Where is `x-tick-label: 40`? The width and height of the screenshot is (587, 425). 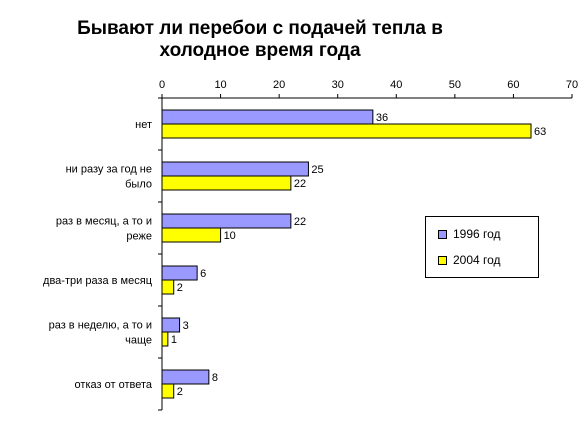 x-tick-label: 40 is located at coordinates (396, 85).